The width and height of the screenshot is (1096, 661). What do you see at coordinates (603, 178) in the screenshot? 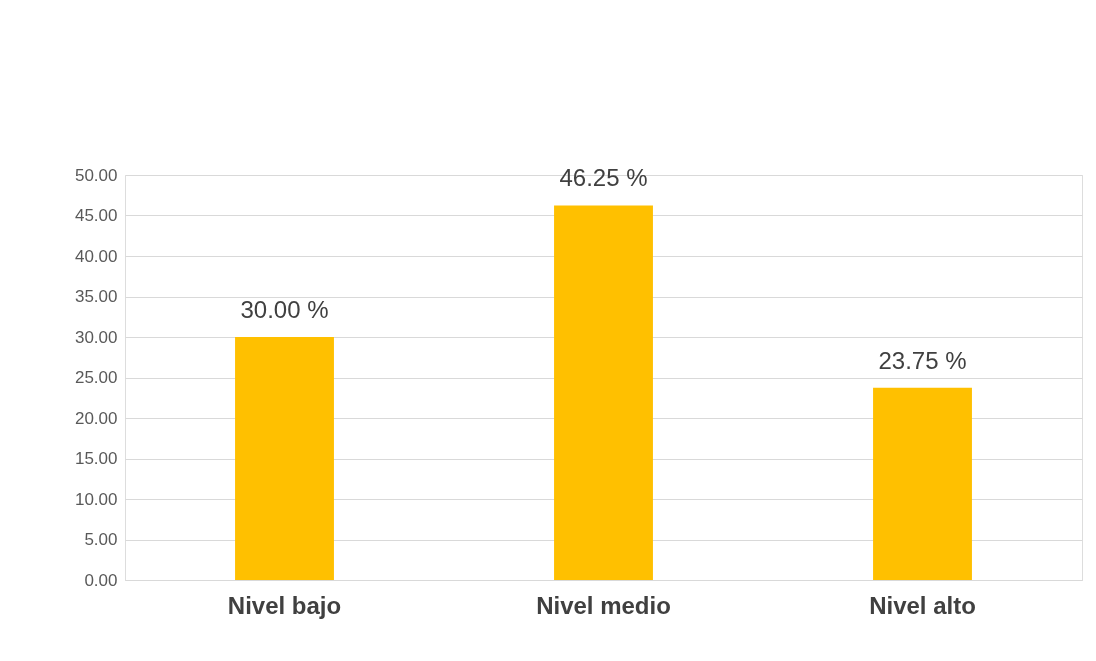
I see `data-label: 46.25 %` at bounding box center [603, 178].